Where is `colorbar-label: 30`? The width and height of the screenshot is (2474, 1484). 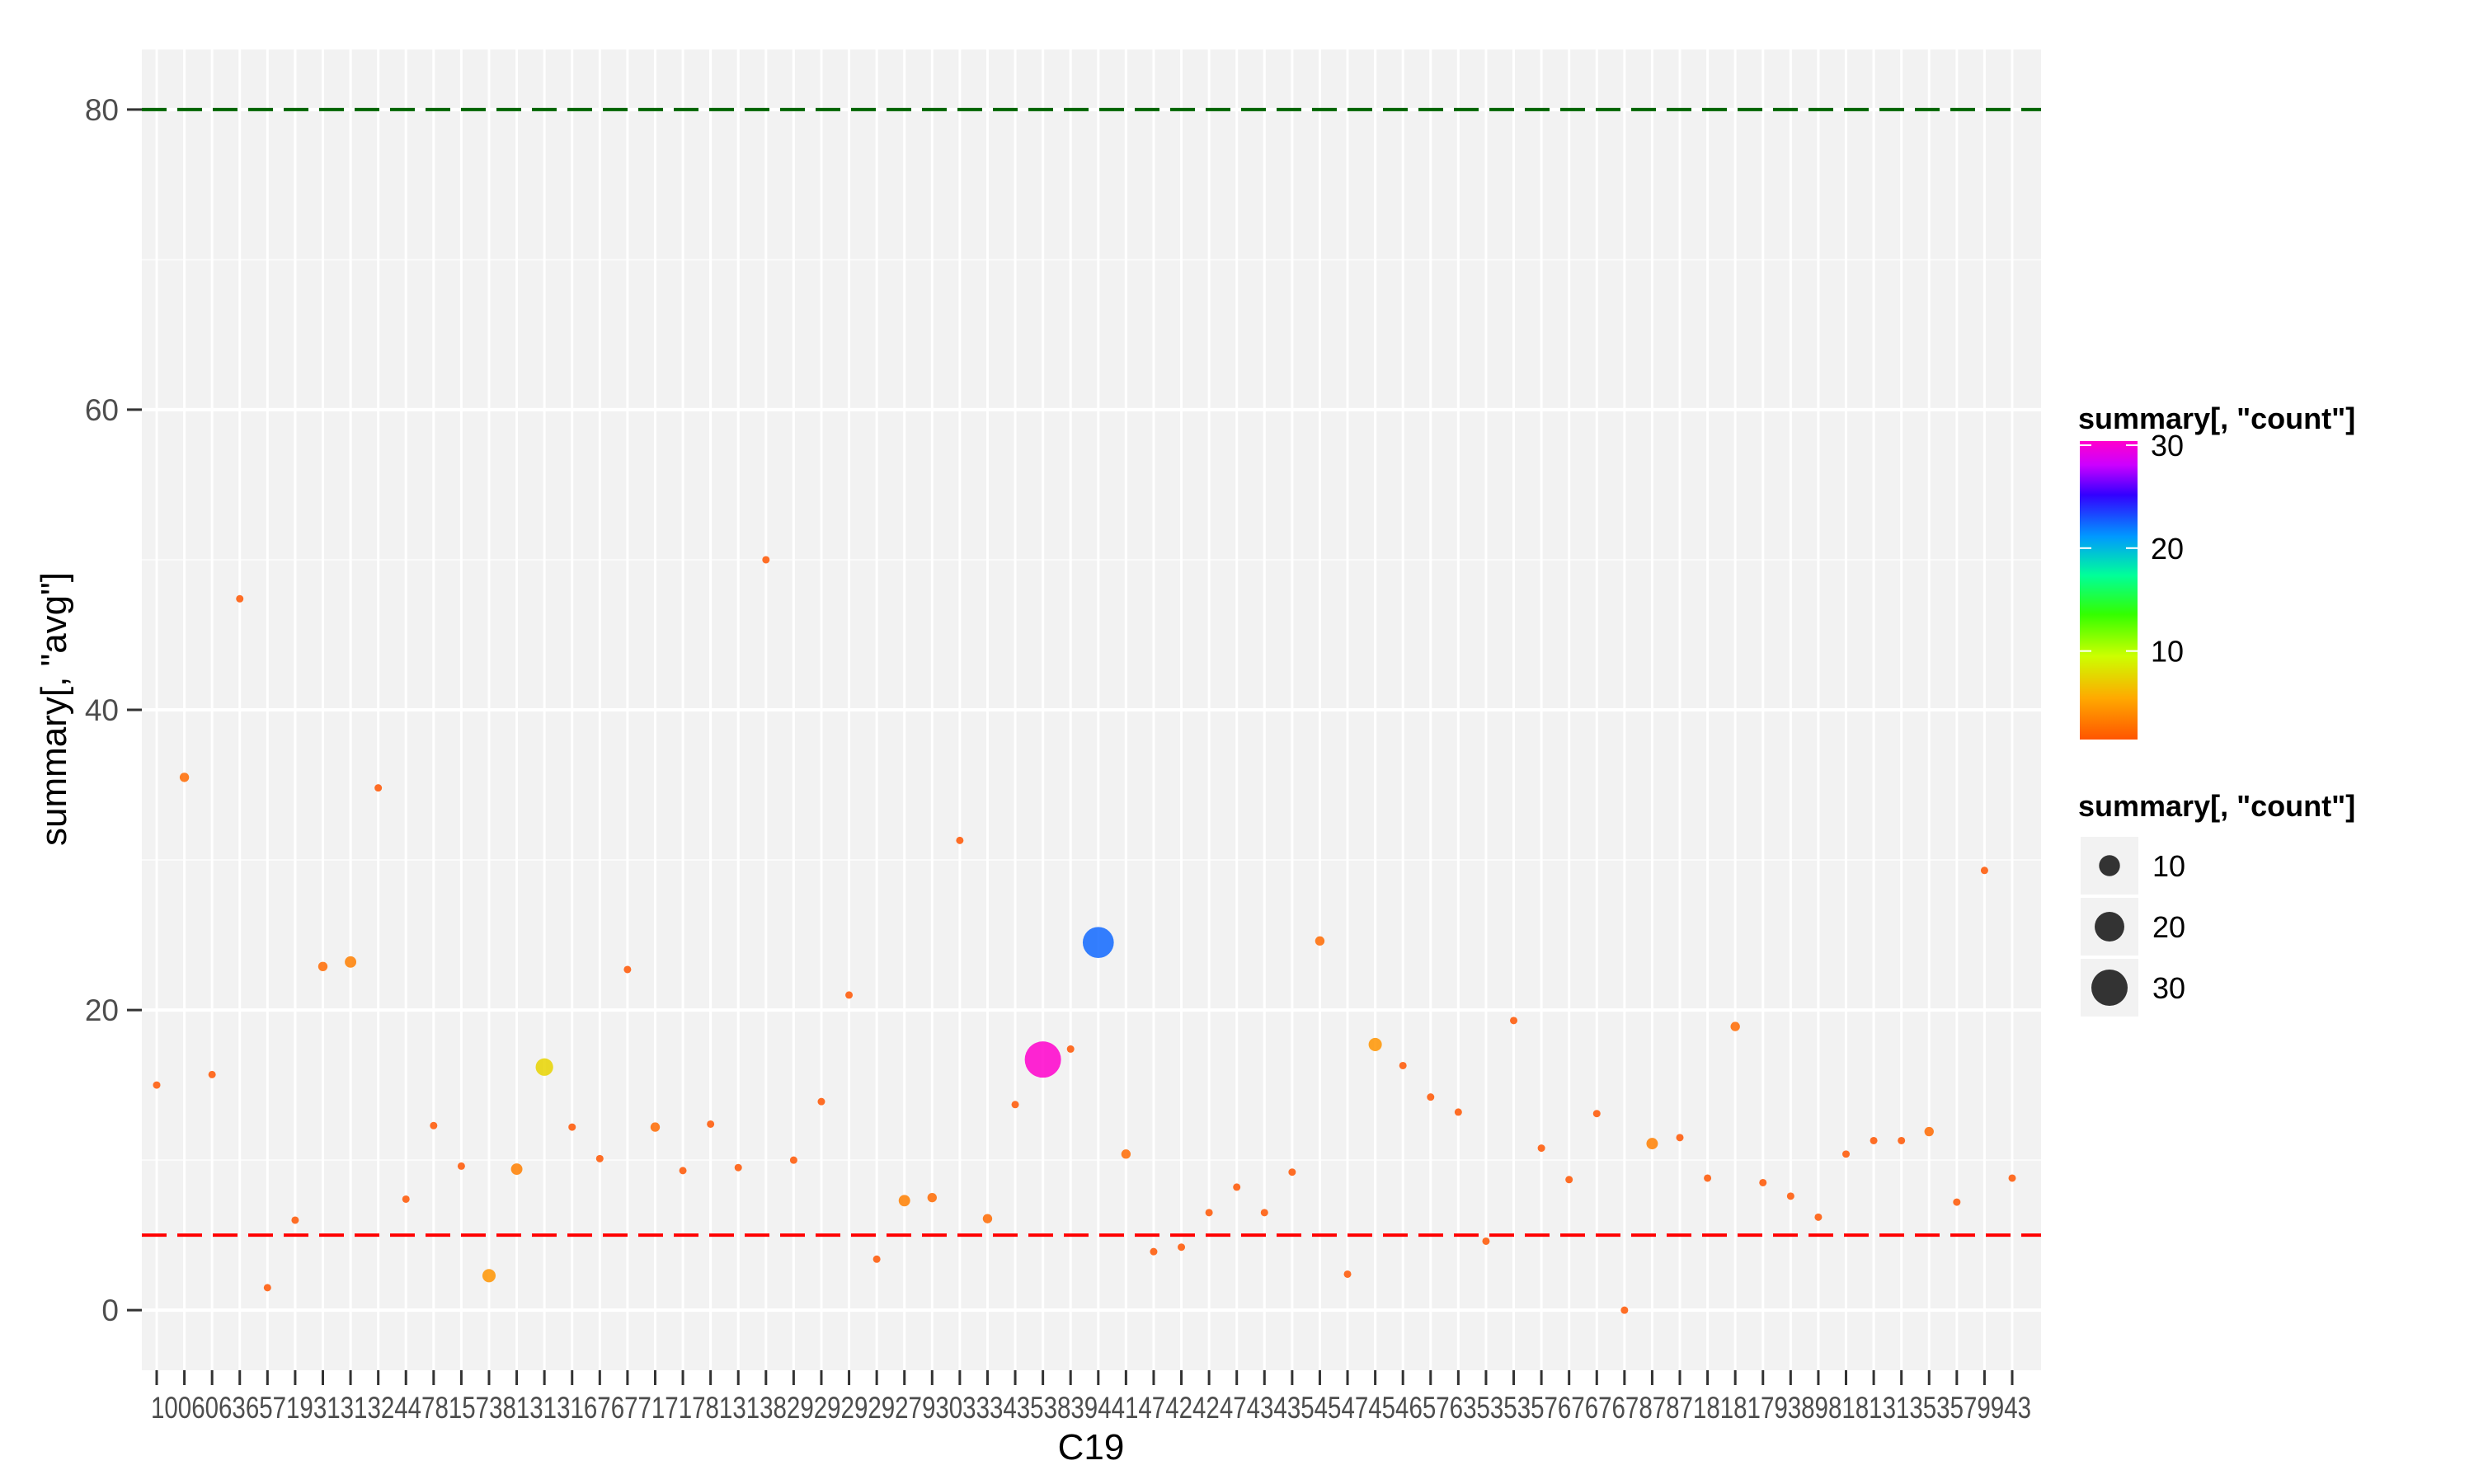 colorbar-label: 30 is located at coordinates (2167, 446).